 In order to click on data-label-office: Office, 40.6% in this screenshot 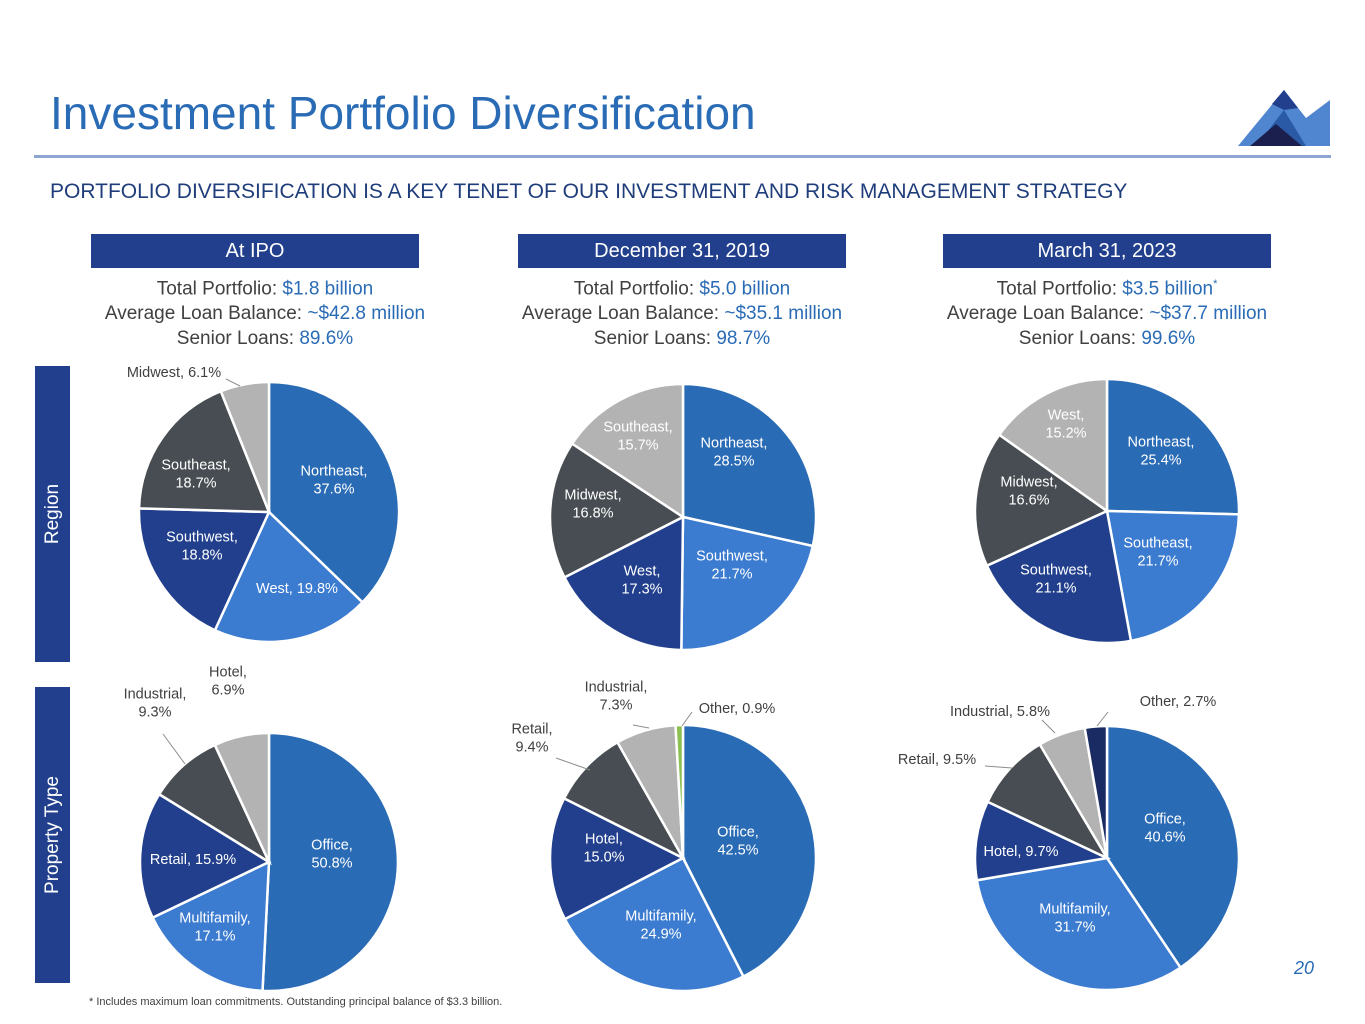, I will do `click(1165, 828)`.